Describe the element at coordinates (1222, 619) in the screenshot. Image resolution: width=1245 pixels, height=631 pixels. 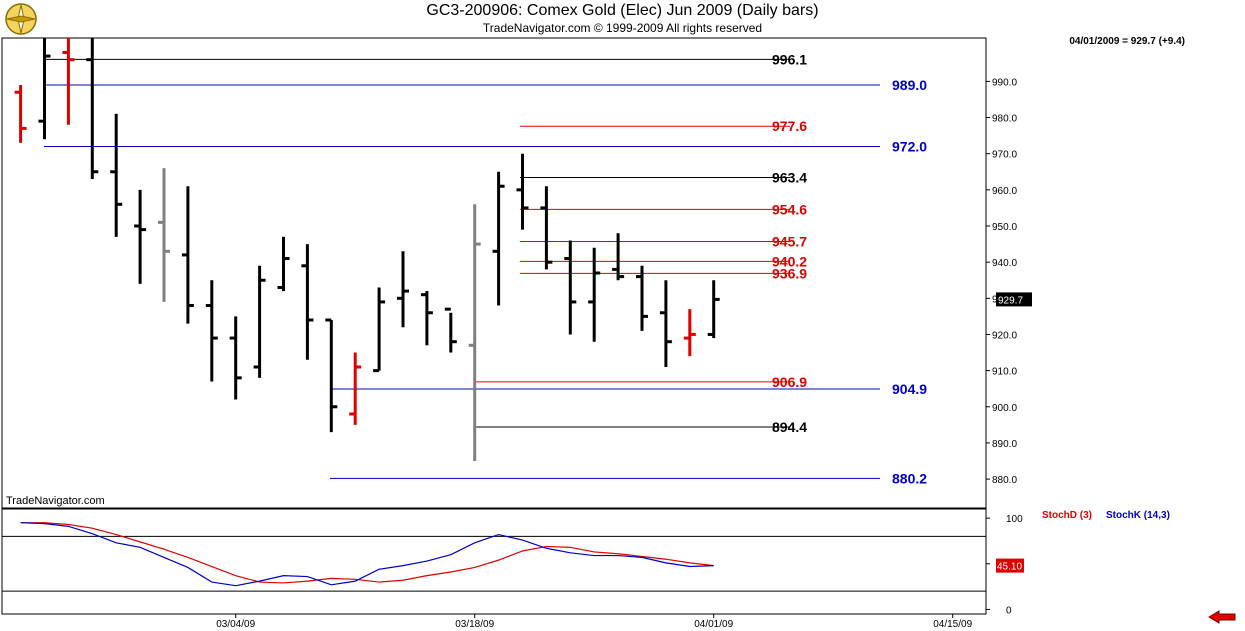
I see `left-arrow-icon` at that location.